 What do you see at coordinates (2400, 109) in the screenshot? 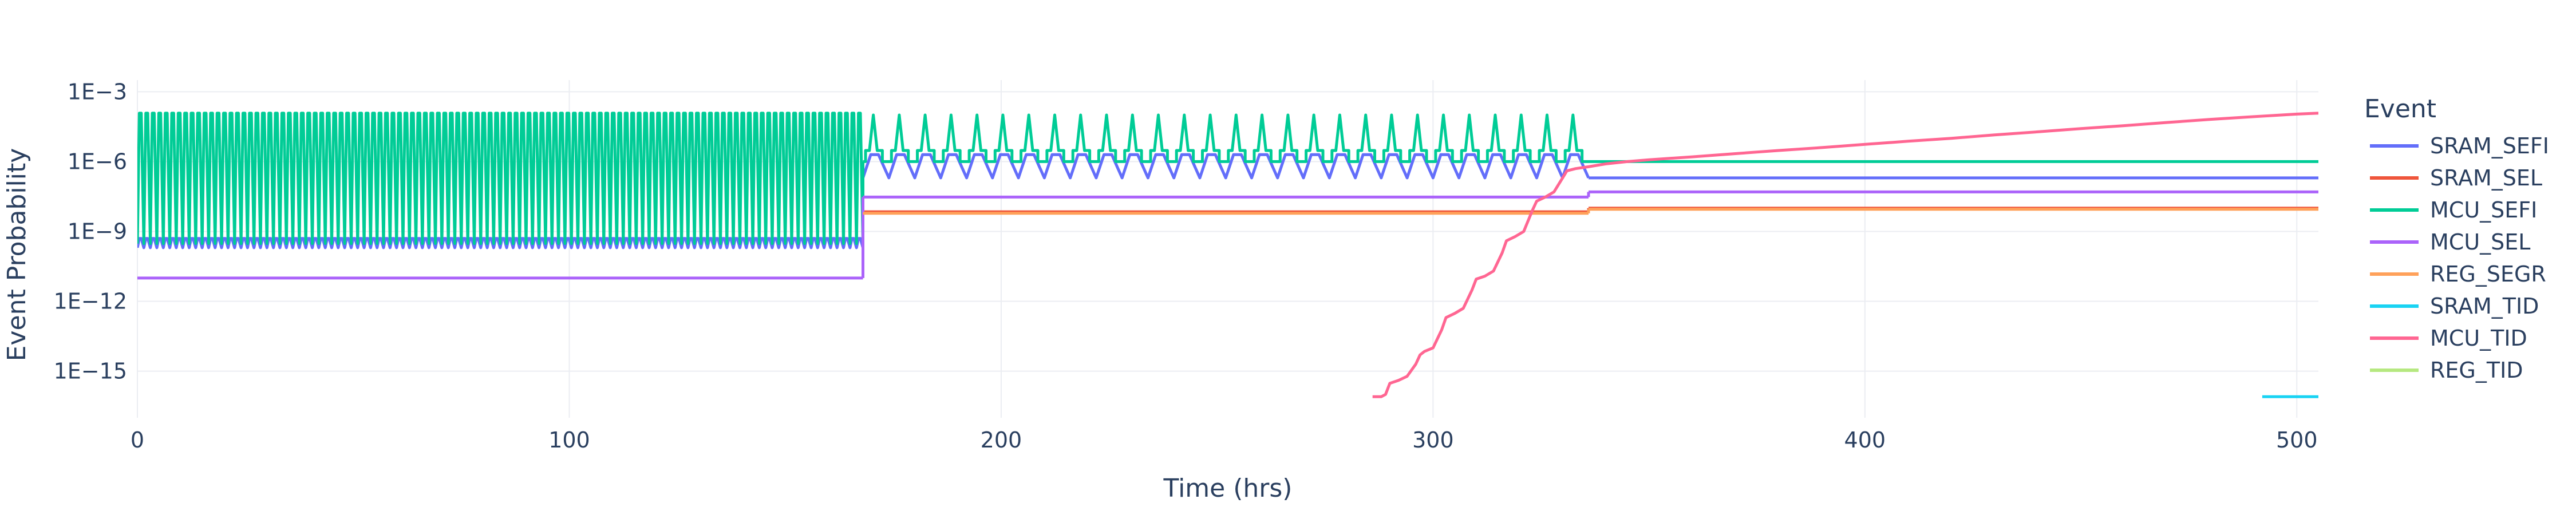
I see `legend-title: Event` at bounding box center [2400, 109].